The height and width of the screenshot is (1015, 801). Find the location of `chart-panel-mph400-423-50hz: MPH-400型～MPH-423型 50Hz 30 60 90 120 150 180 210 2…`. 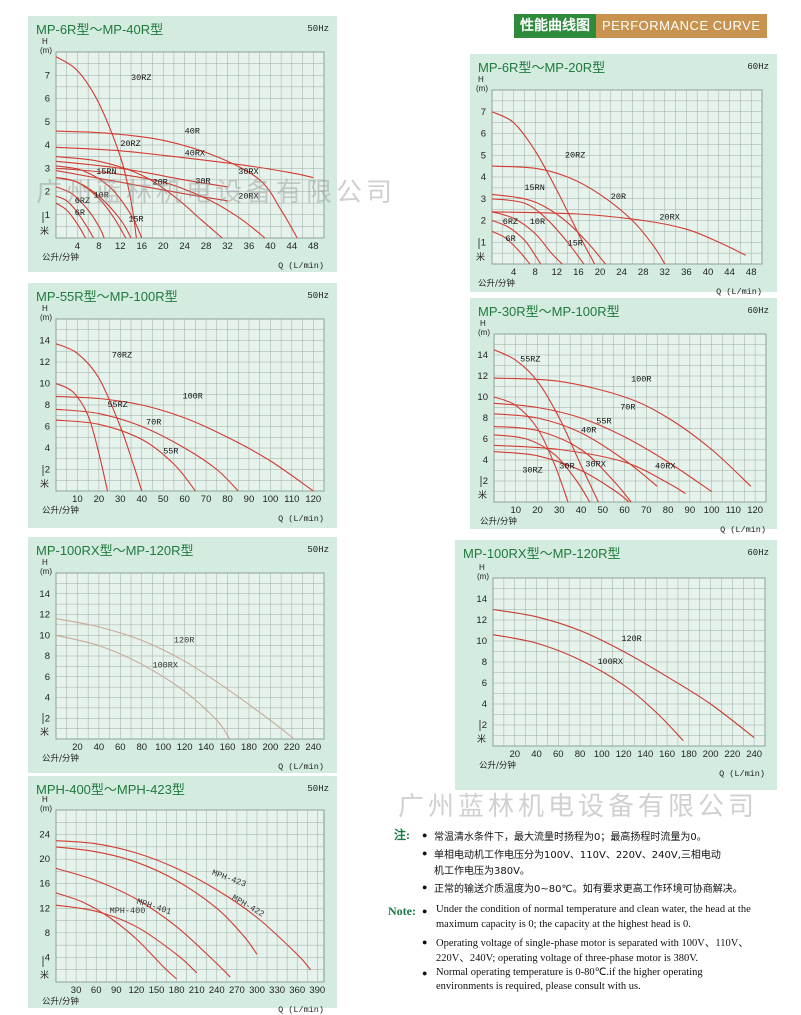

chart-panel-mph400-423-50hz: MPH-400型～MPH-423型 50Hz 30 60 90 120 150 180 210 2… is located at coordinates (182, 895).